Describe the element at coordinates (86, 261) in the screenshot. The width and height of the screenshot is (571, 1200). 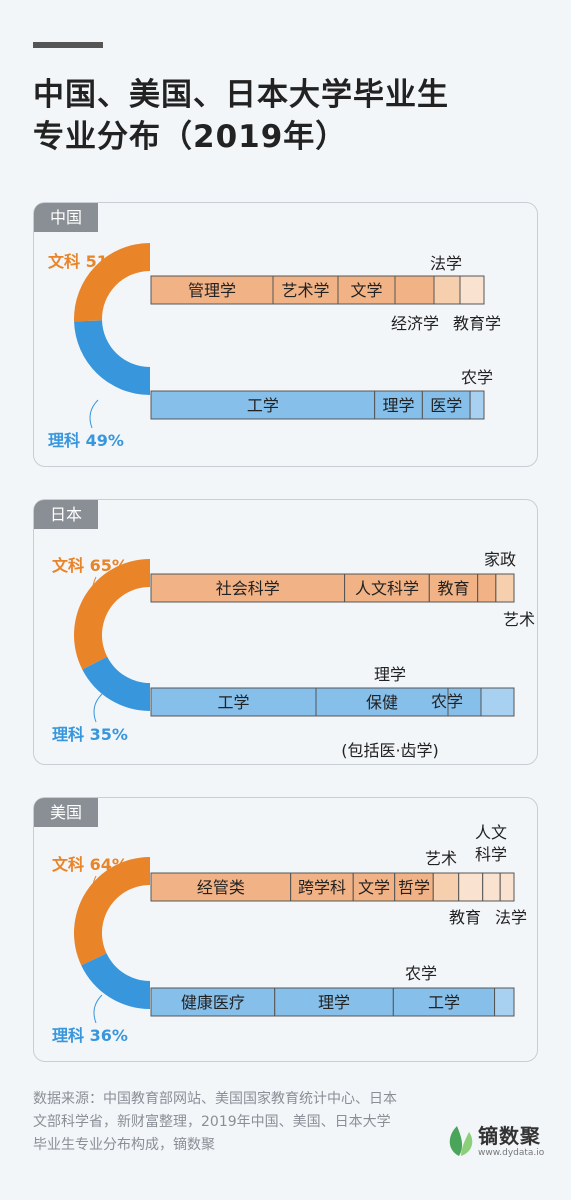
I see `arts-share-label: 文科 51%` at that location.